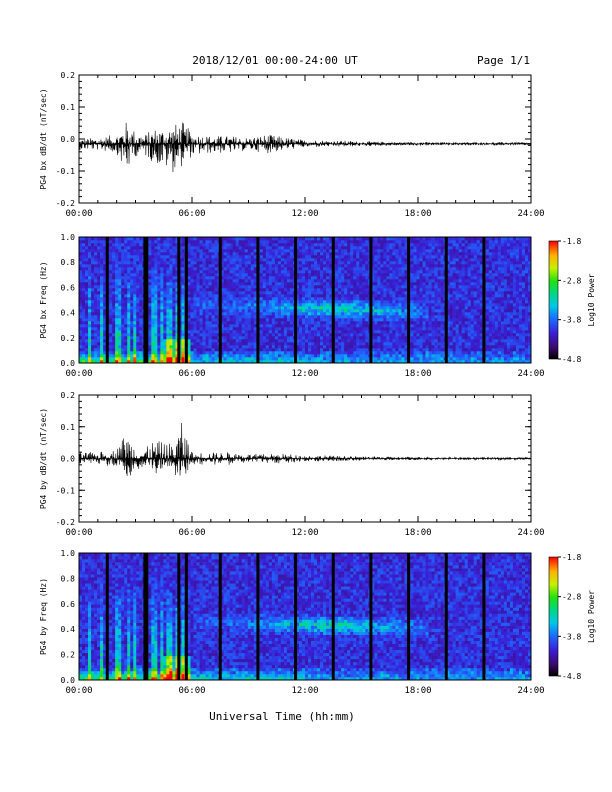 This screenshot has width=612, height=792. What do you see at coordinates (503, 60) in the screenshot?
I see `page-number: Page 1/1` at bounding box center [503, 60].